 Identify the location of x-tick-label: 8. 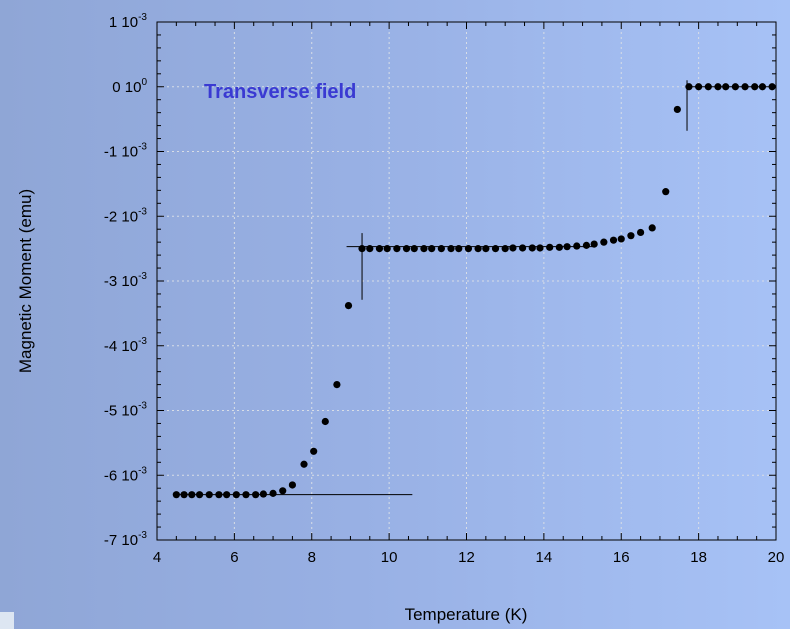
(312, 557).